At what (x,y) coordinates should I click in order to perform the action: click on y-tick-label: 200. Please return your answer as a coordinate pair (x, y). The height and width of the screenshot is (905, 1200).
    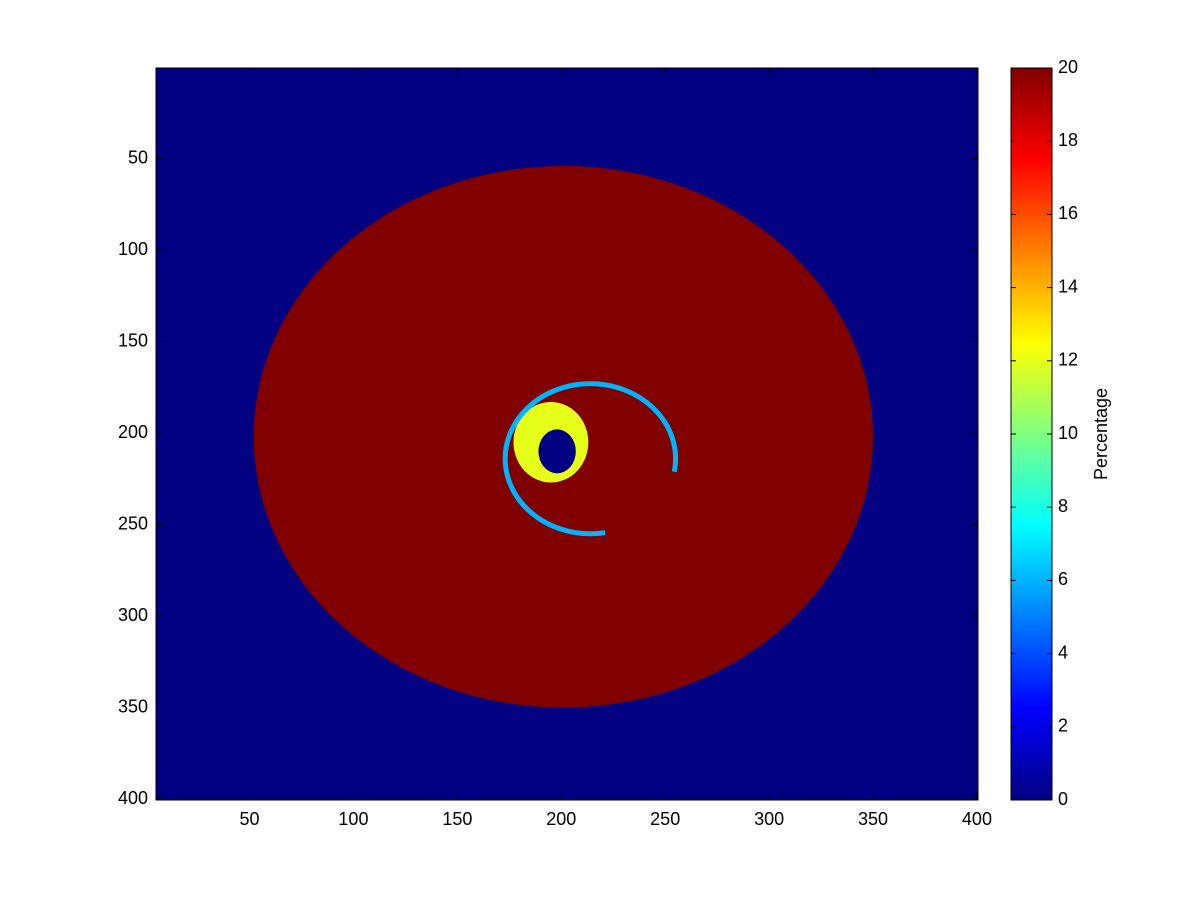
    Looking at the image, I should click on (133, 432).